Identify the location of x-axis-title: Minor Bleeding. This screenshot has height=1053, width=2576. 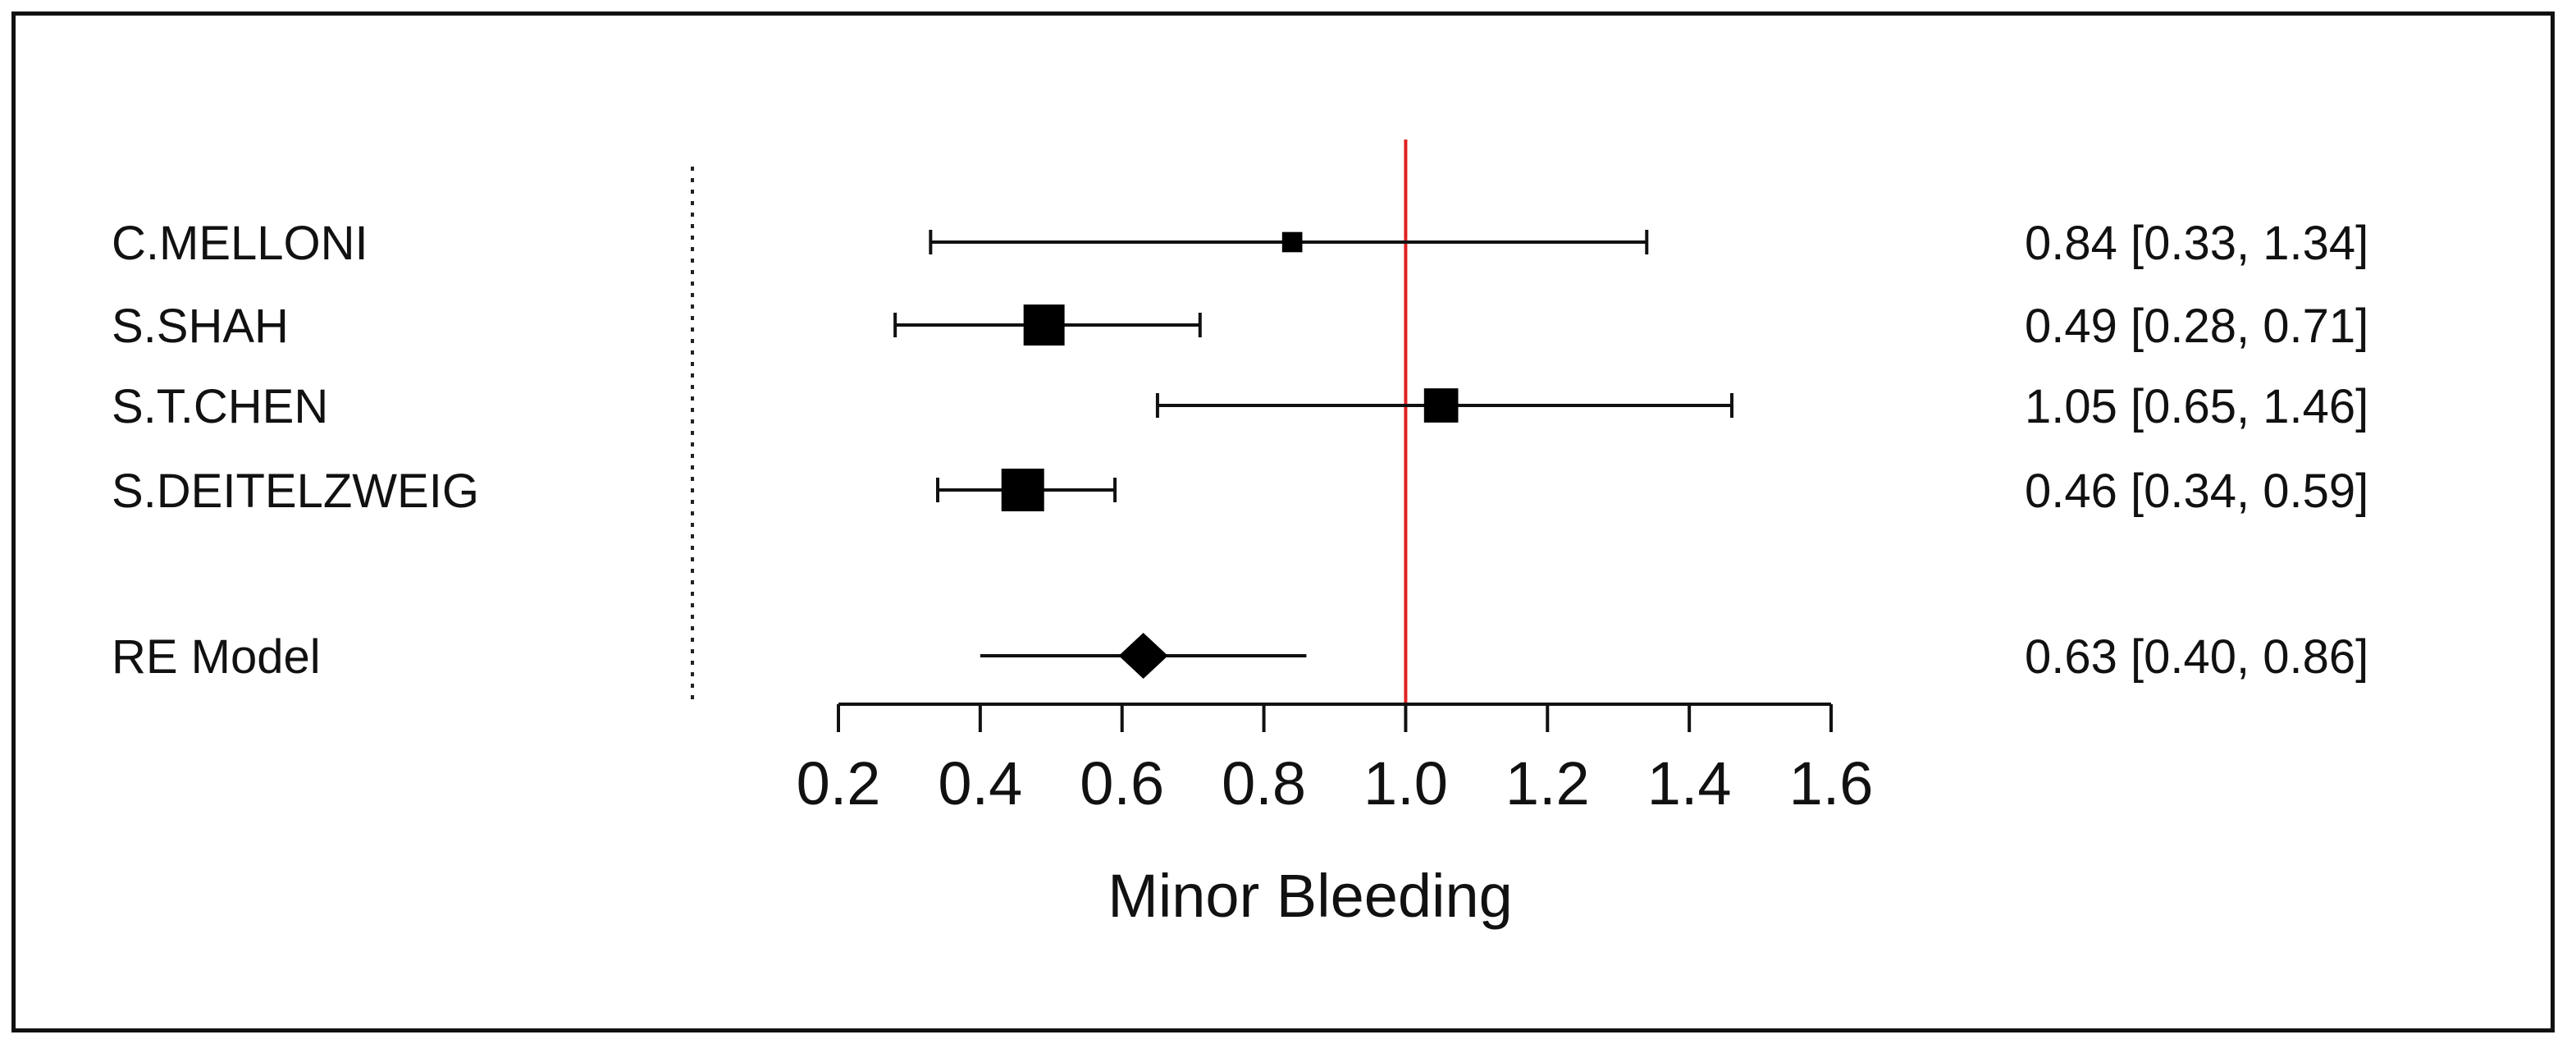
(1311, 896).